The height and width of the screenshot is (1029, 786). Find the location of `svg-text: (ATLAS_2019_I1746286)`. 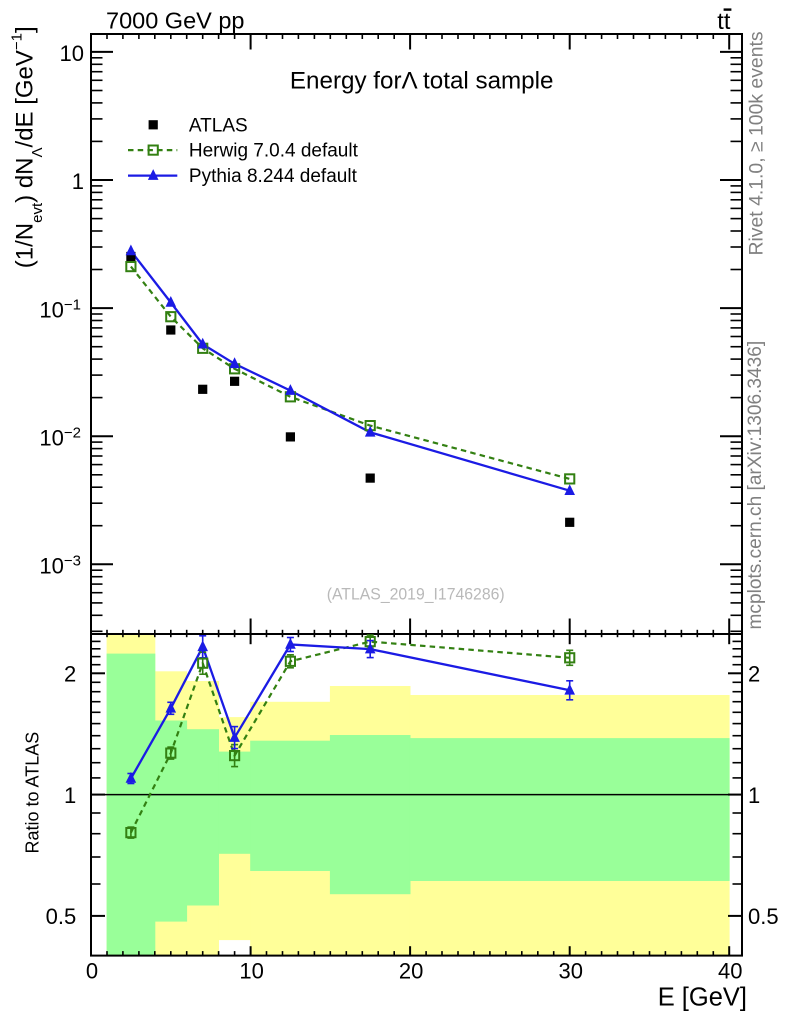

svg-text: (ATLAS_2019_I1746286) is located at coordinates (416, 594).